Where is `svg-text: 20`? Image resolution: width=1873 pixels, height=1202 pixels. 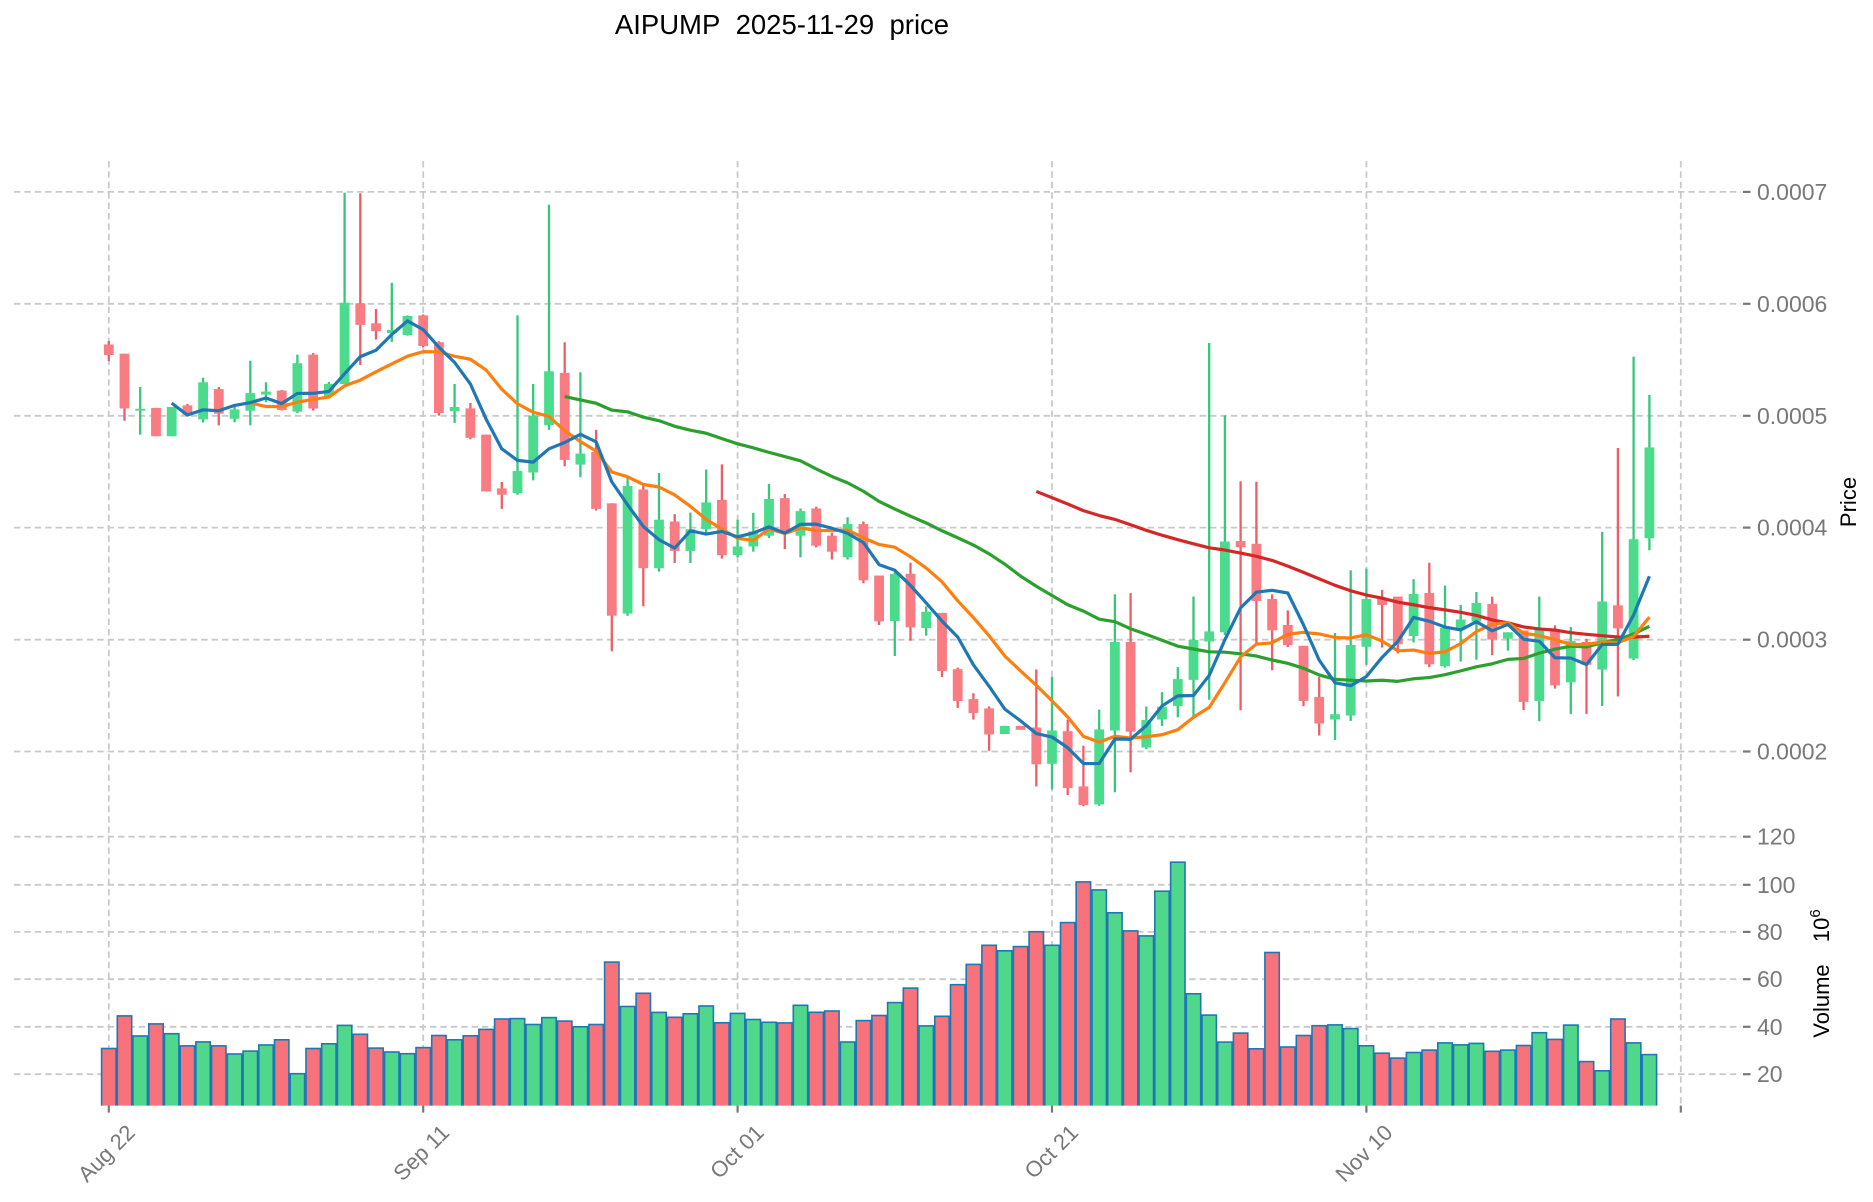
svg-text: 20 is located at coordinates (1770, 1074).